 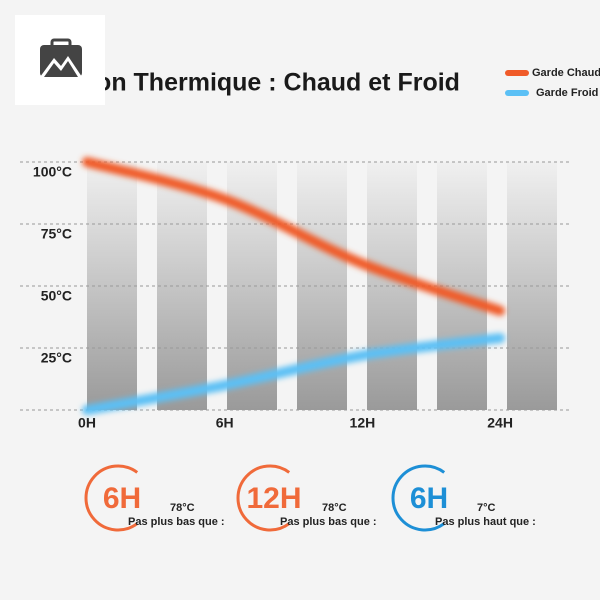 What do you see at coordinates (273, 498) in the screenshot?
I see `badge-duration: 12H` at bounding box center [273, 498].